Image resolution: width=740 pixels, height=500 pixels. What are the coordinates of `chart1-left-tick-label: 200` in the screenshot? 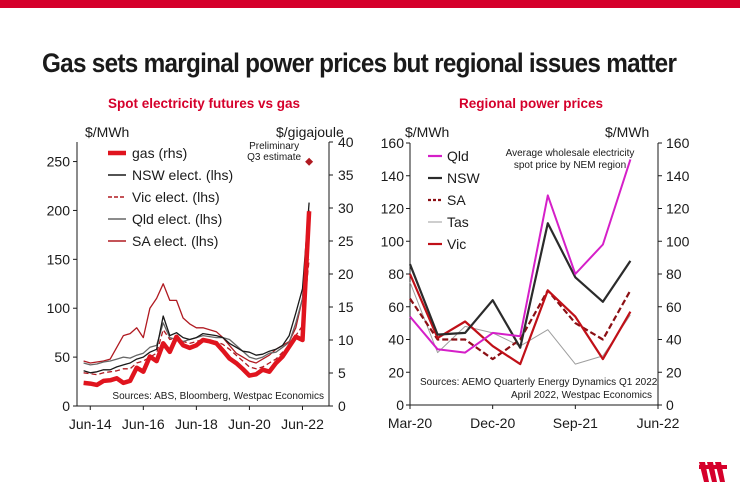 It's located at (59, 210).